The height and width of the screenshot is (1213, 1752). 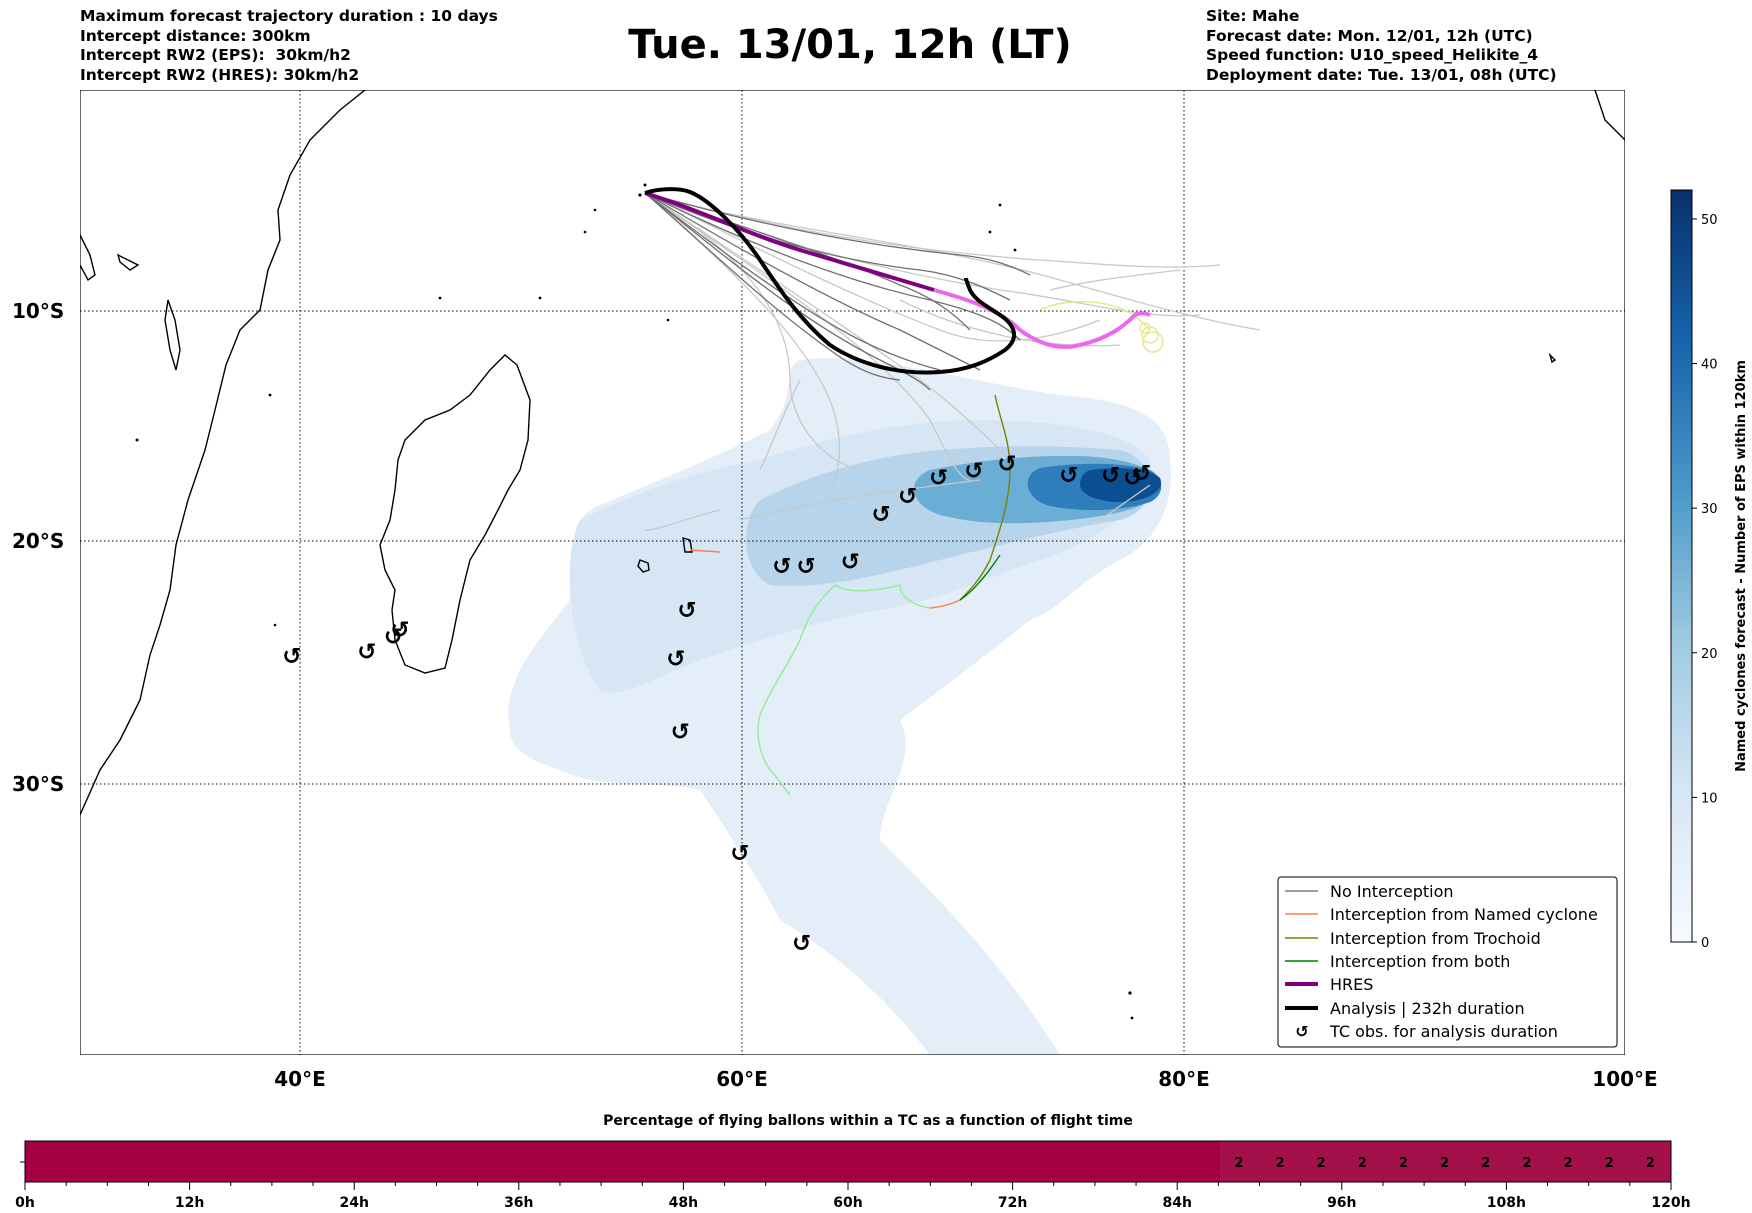 I want to click on info-rw2-hres: Intercept RW2 (HRES): 30km/h2, so click(x=220, y=74).